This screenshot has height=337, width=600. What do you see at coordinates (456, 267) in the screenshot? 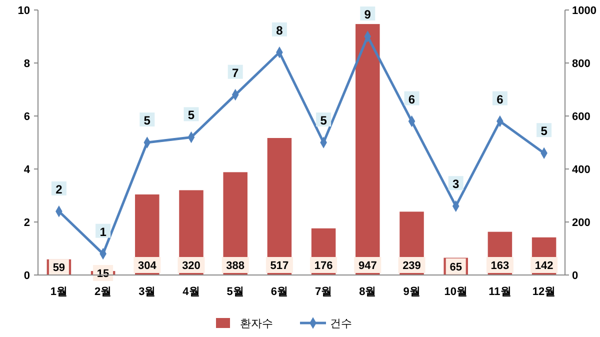
I see `data-label: 65` at bounding box center [456, 267].